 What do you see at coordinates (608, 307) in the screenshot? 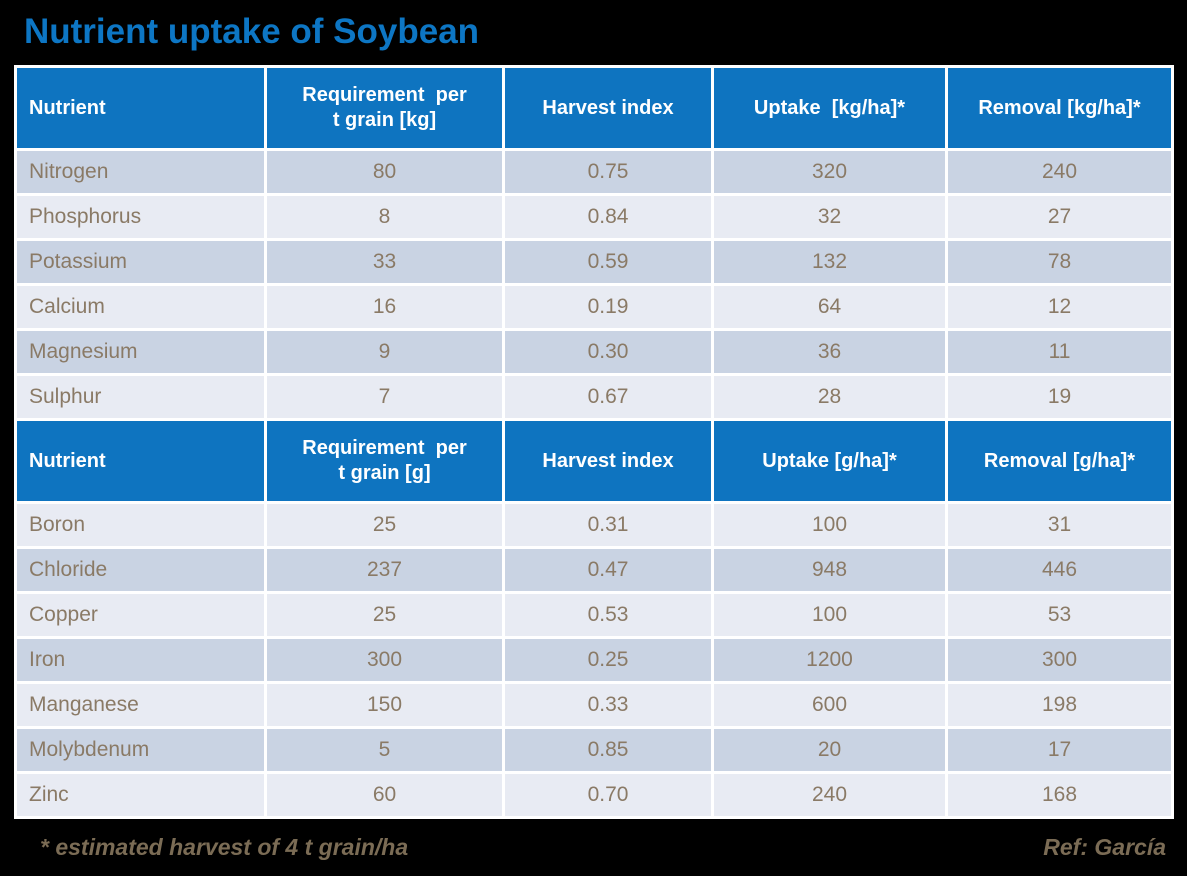
I see `value-cell: 0.19` at bounding box center [608, 307].